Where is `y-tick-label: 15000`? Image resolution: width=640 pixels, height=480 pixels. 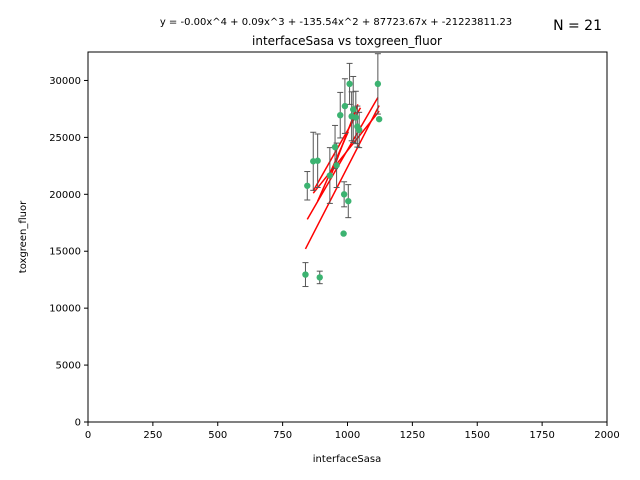 y-tick-label: 15000 is located at coordinates (65, 252).